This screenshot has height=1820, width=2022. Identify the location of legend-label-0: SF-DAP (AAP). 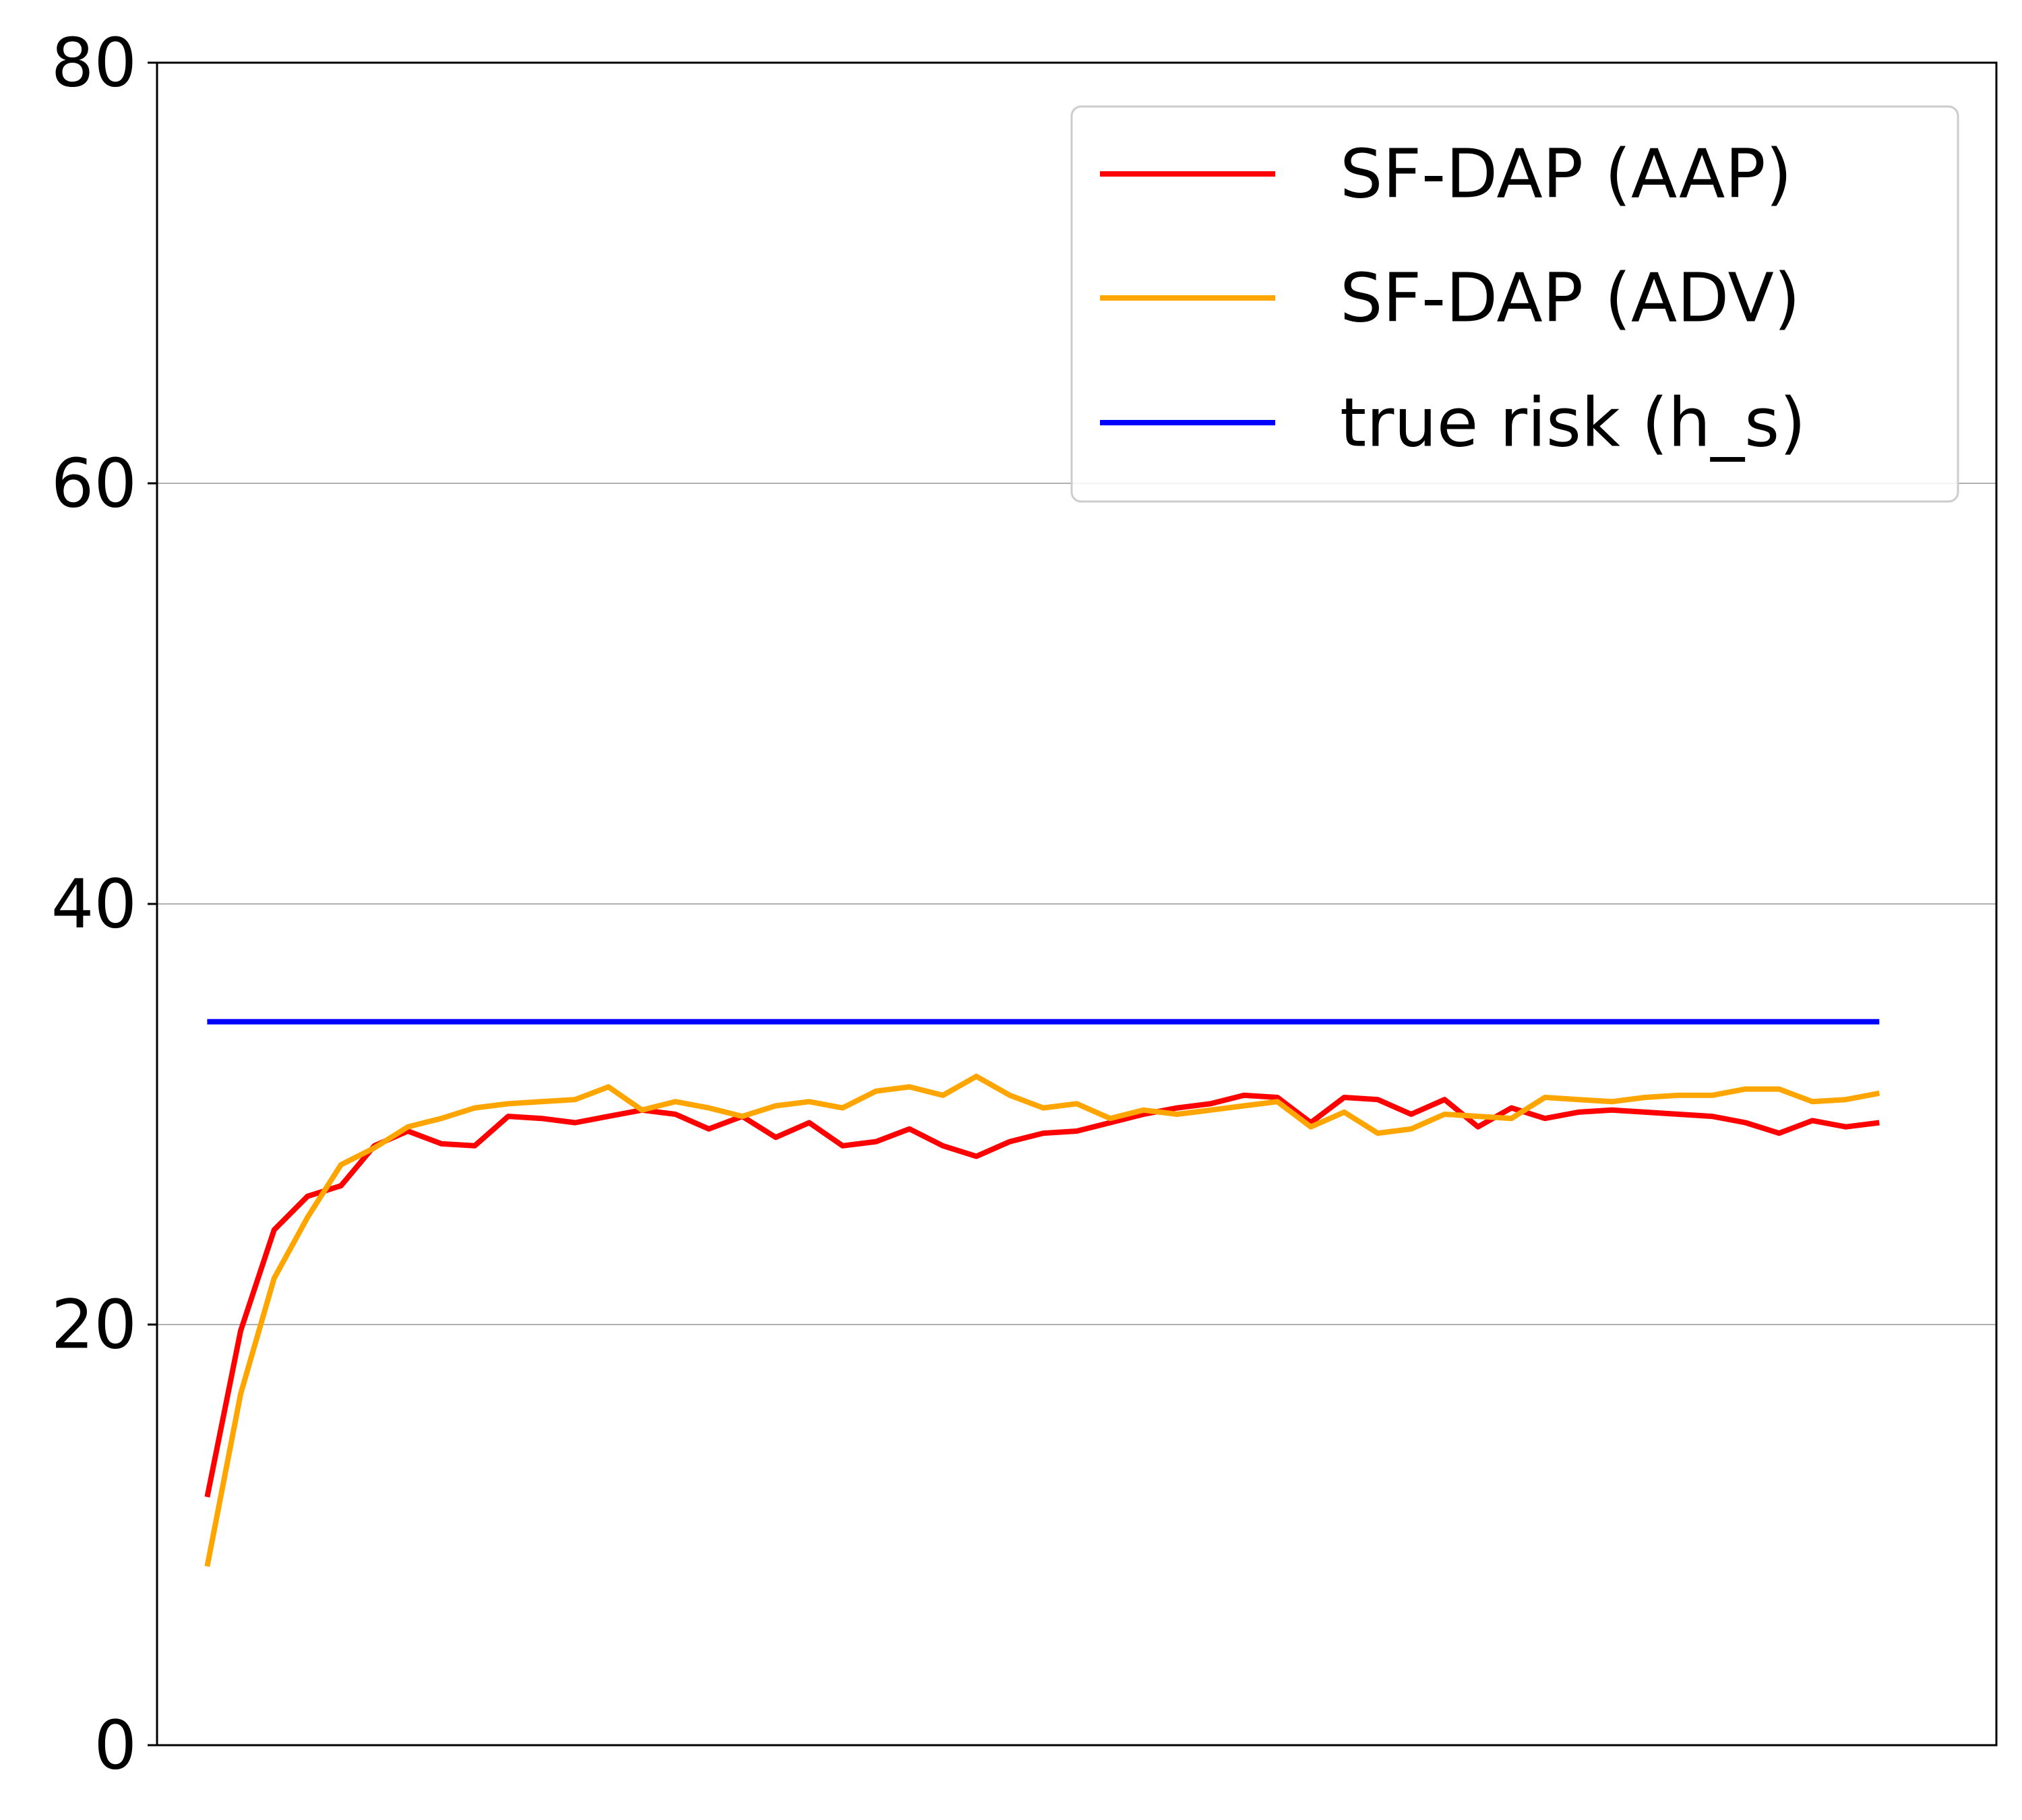
(1566, 174).